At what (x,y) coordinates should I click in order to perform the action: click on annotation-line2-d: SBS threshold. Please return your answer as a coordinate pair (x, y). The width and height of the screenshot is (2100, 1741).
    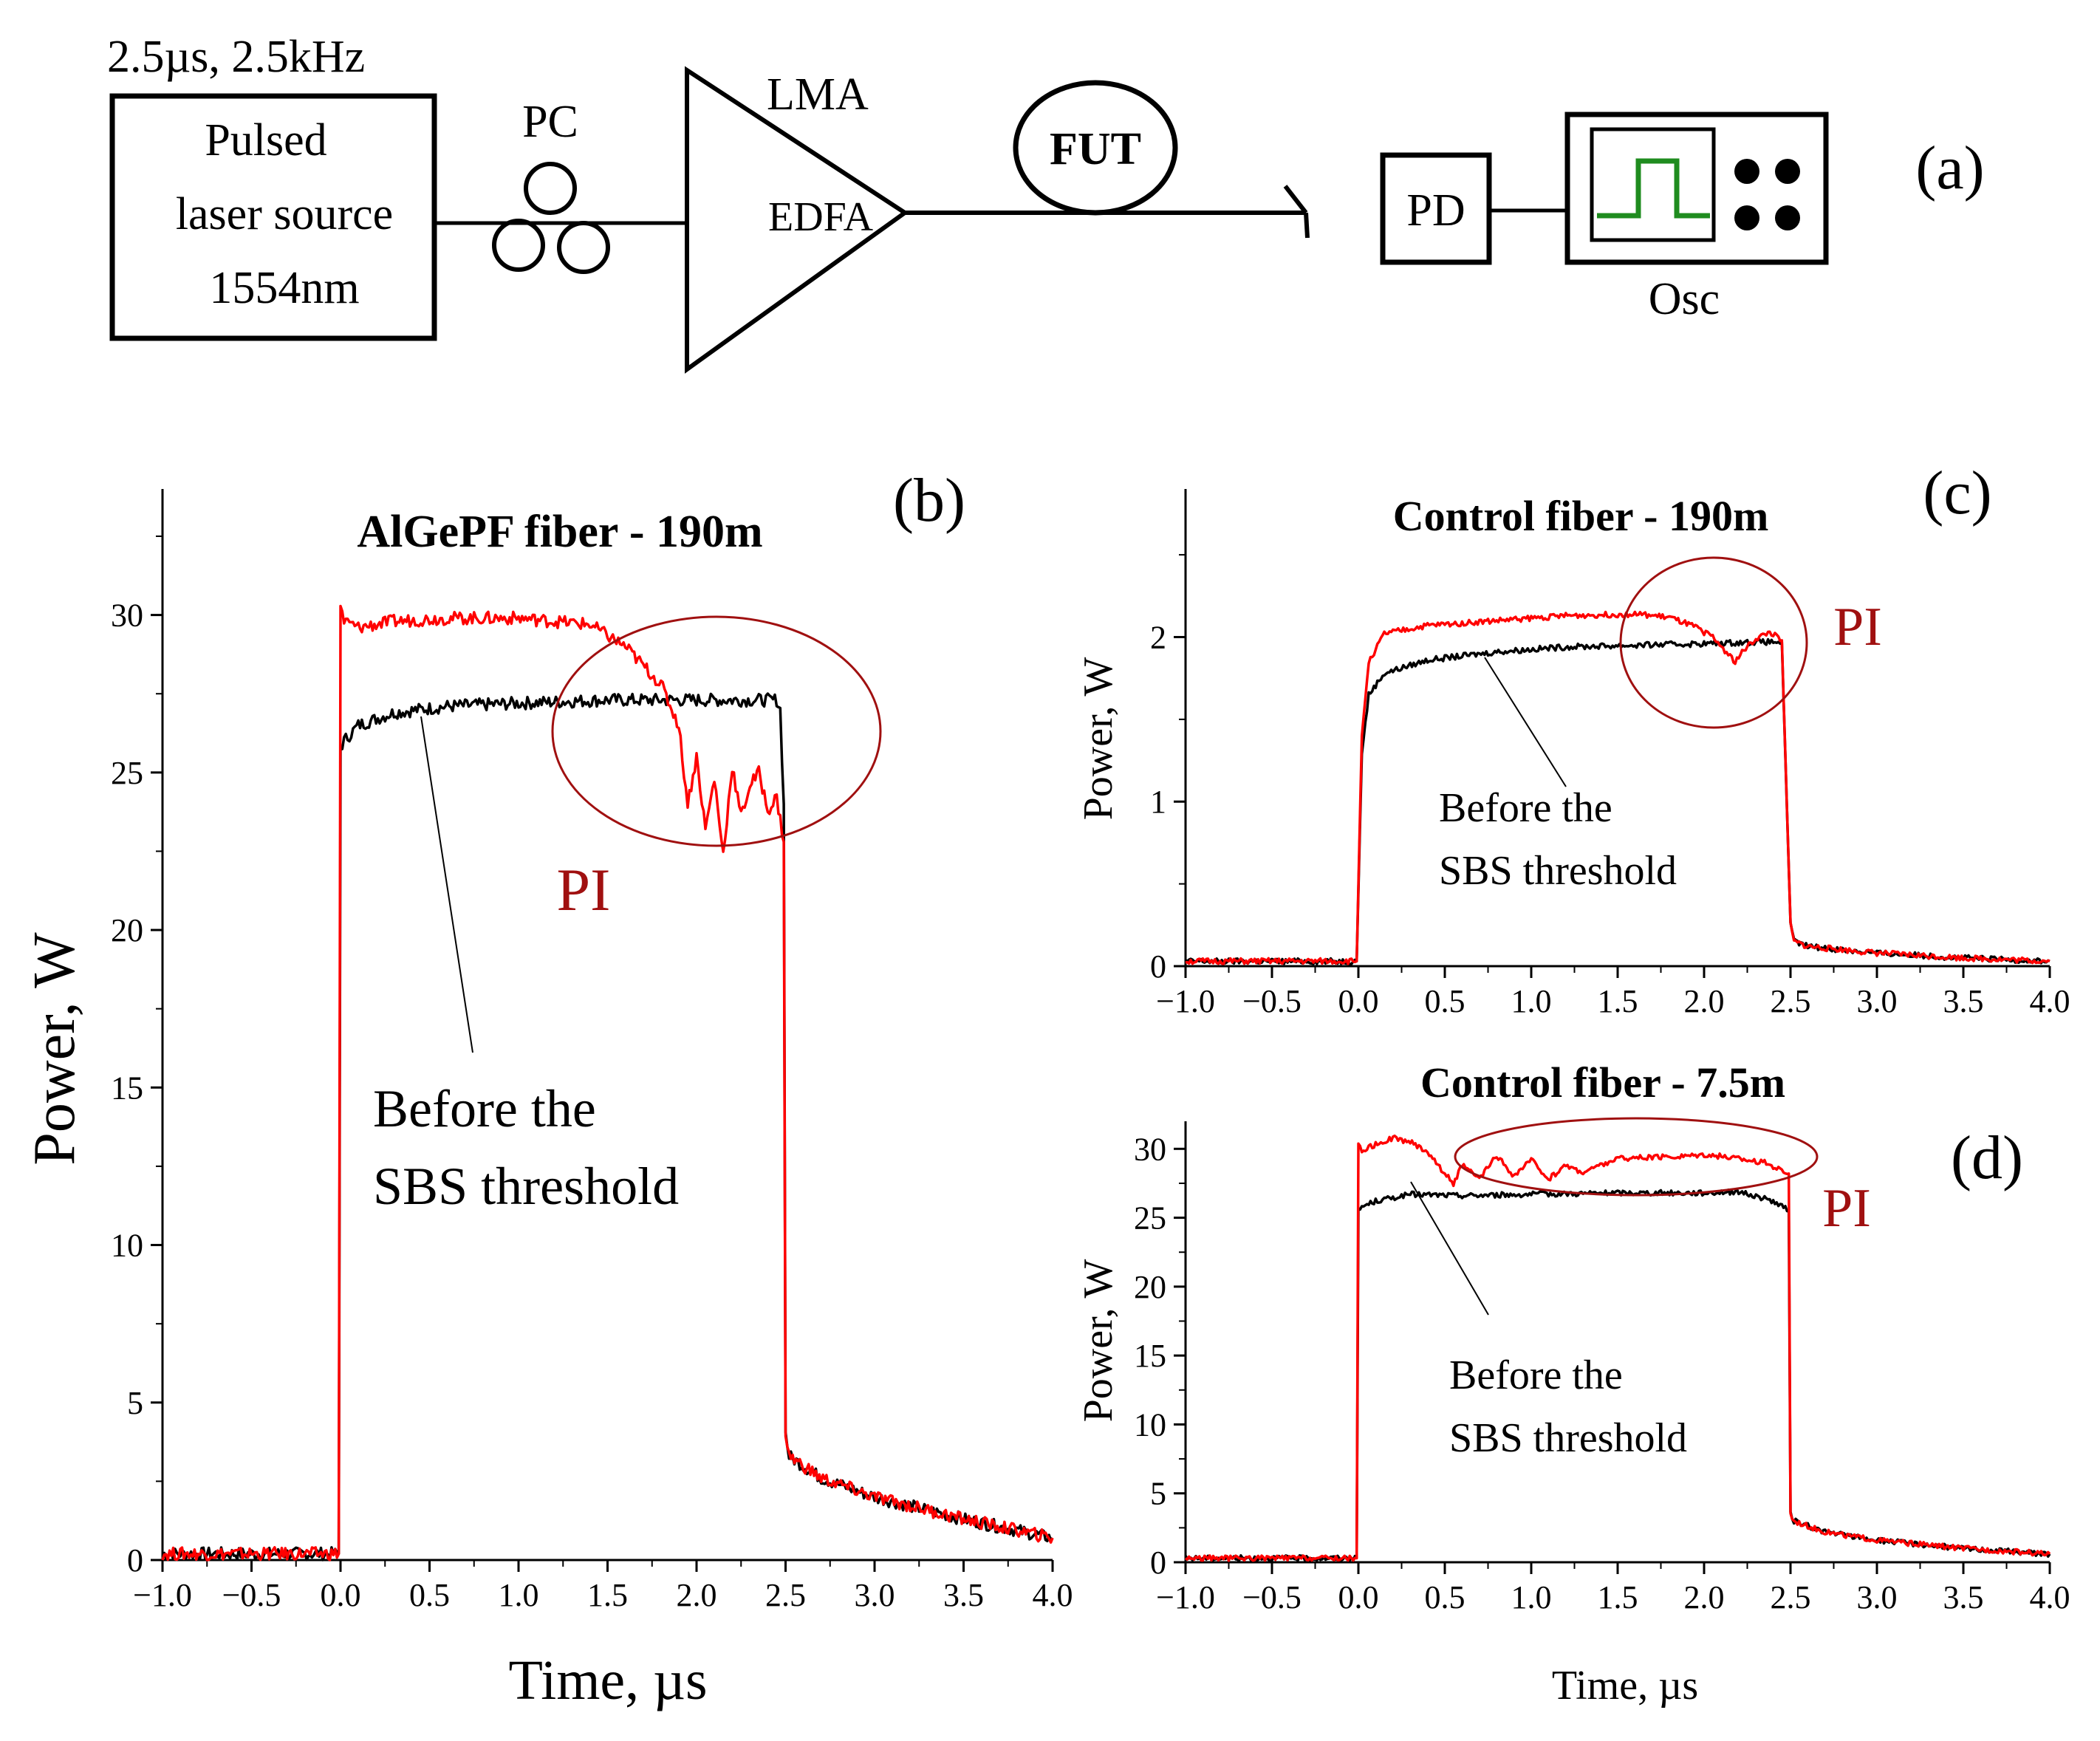
    Looking at the image, I should click on (1568, 1438).